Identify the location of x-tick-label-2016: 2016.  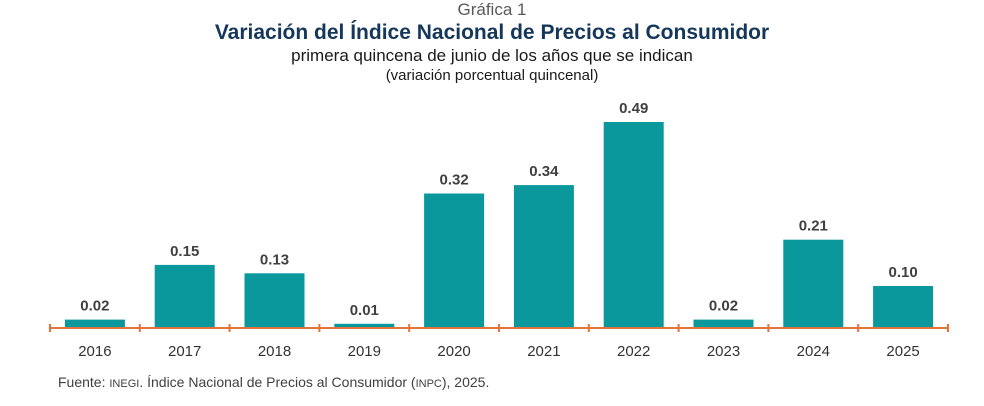
(94, 351).